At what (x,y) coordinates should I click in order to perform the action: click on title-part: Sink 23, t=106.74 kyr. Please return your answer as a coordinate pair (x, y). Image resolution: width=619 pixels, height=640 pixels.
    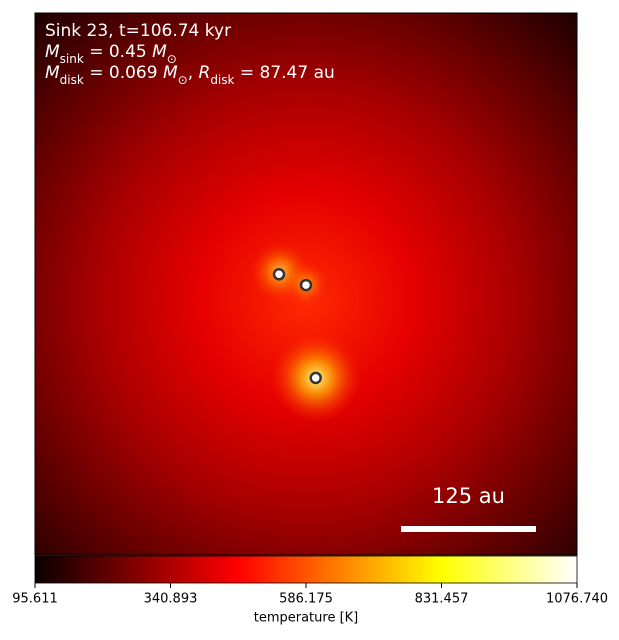
    Looking at the image, I should click on (138, 31).